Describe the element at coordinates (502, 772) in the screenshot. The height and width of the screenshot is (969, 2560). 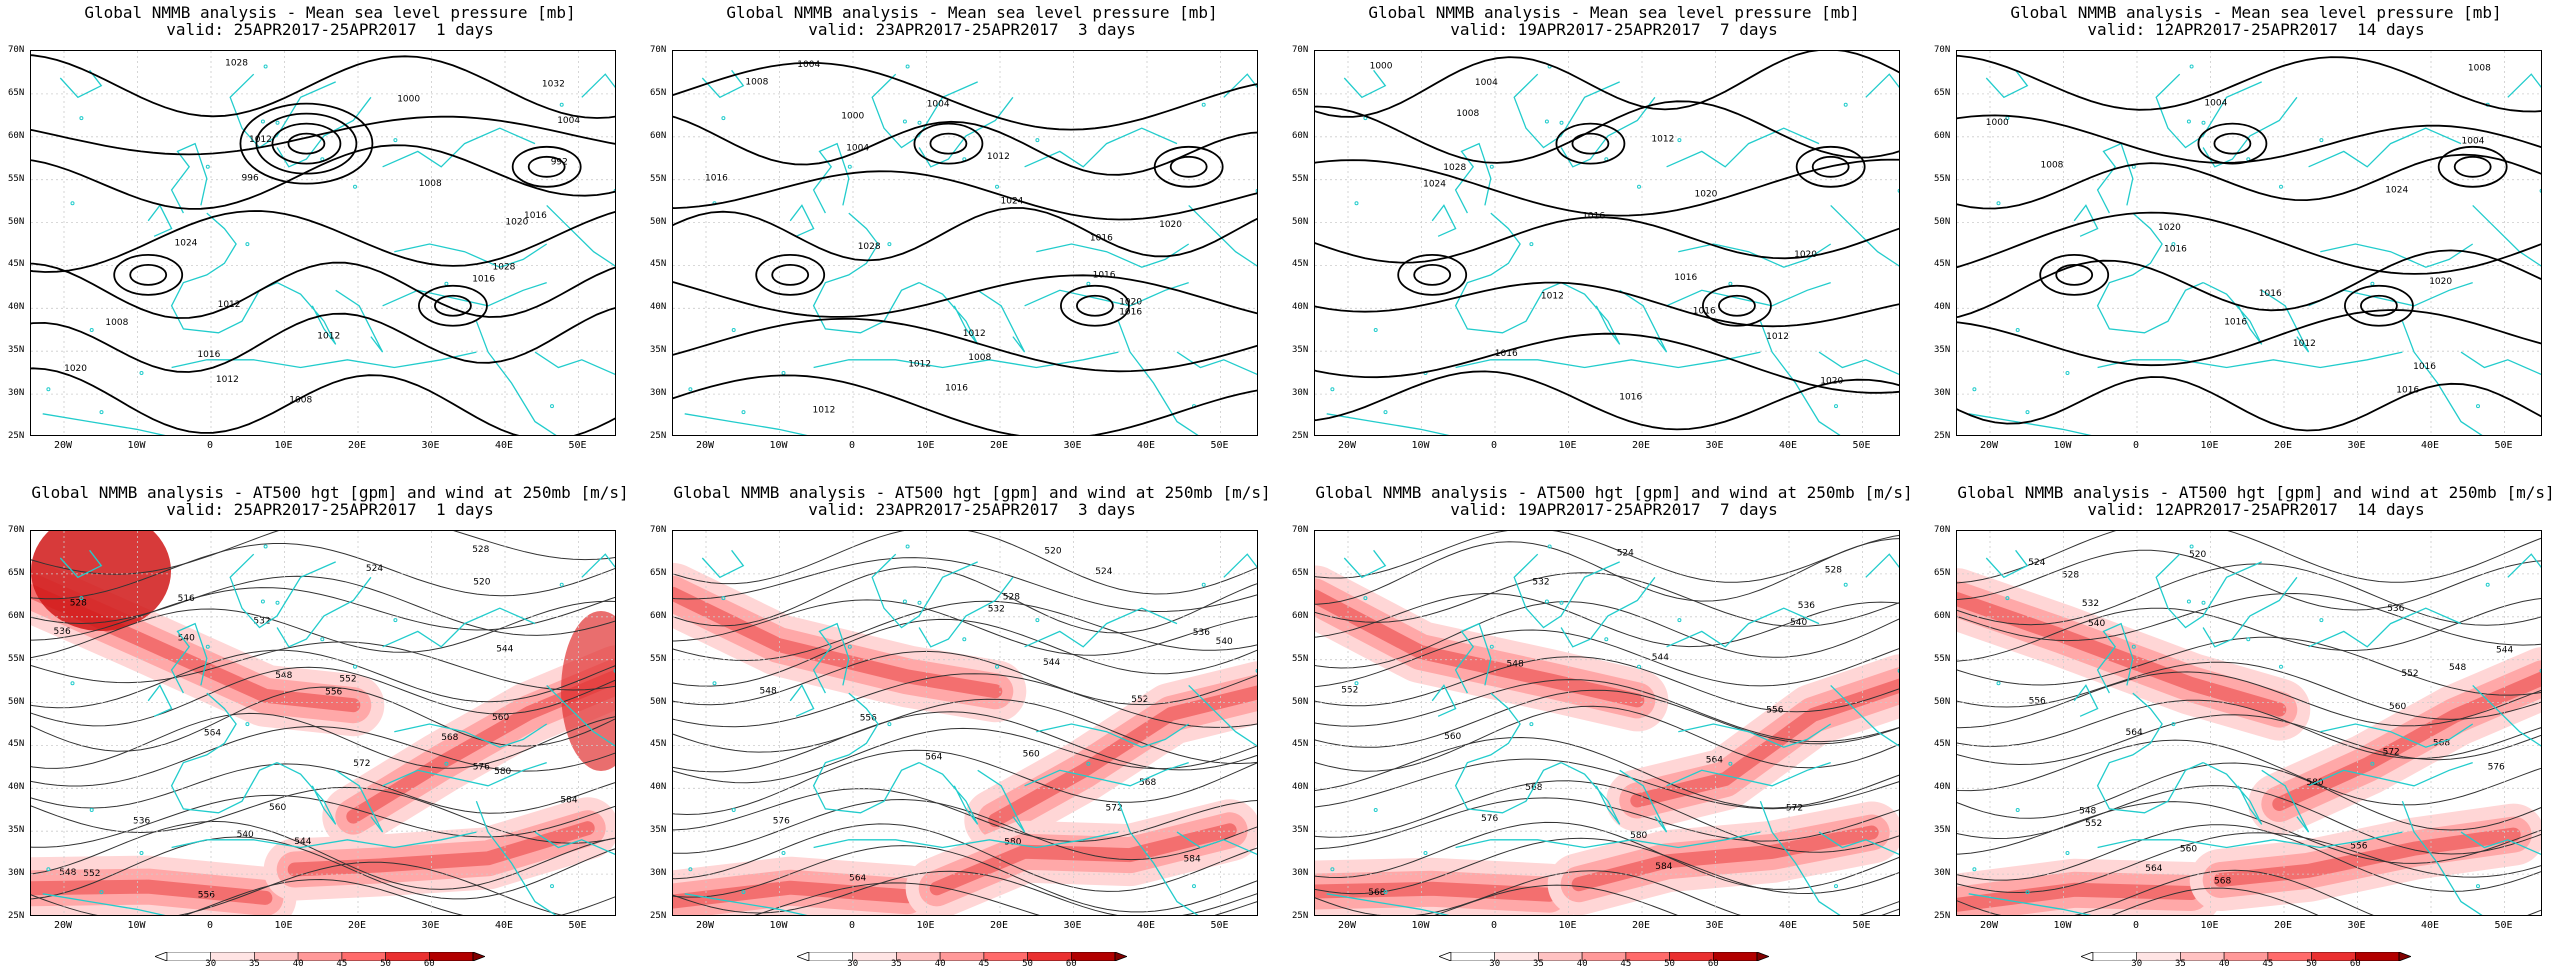
I see `contour-label: 580` at that location.